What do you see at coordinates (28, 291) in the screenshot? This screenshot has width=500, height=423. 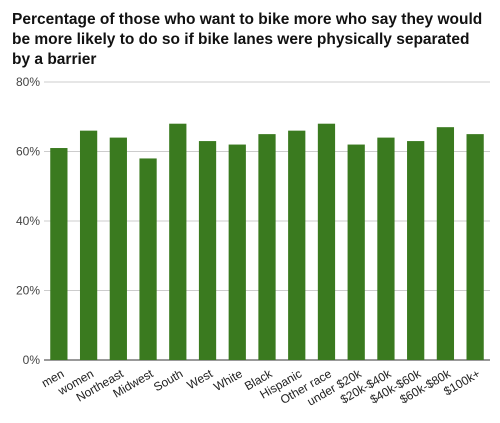 I see `y-tick-label: 20%` at bounding box center [28, 291].